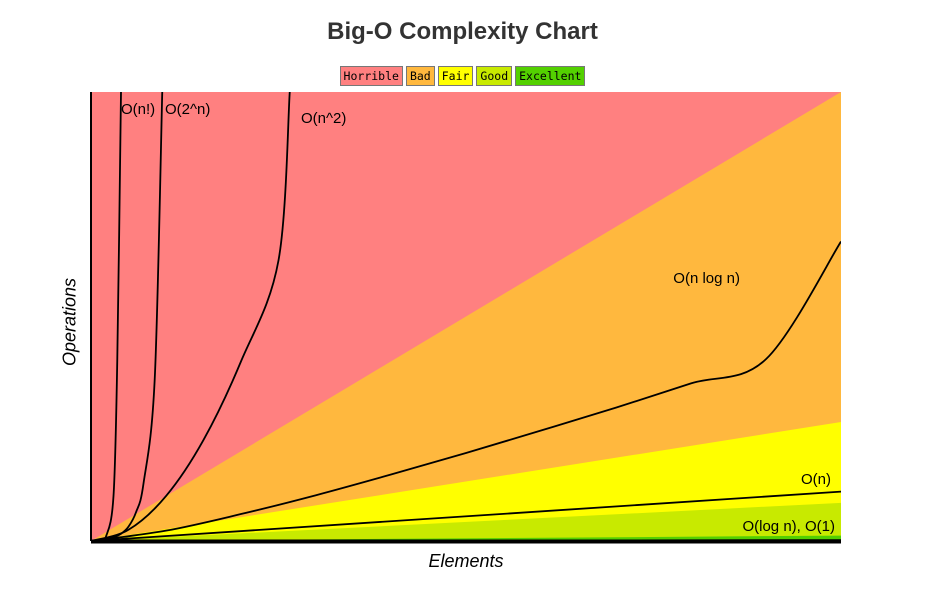 This screenshot has width=925, height=608. I want to click on legend: Horrible Bad Fair Good Excellent, so click(462, 76).